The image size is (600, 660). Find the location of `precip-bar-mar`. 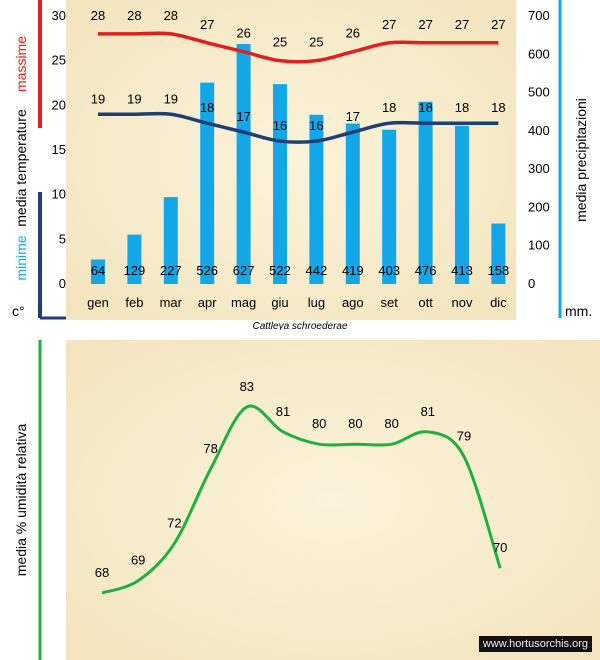

precip-bar-mar is located at coordinates (170, 240).